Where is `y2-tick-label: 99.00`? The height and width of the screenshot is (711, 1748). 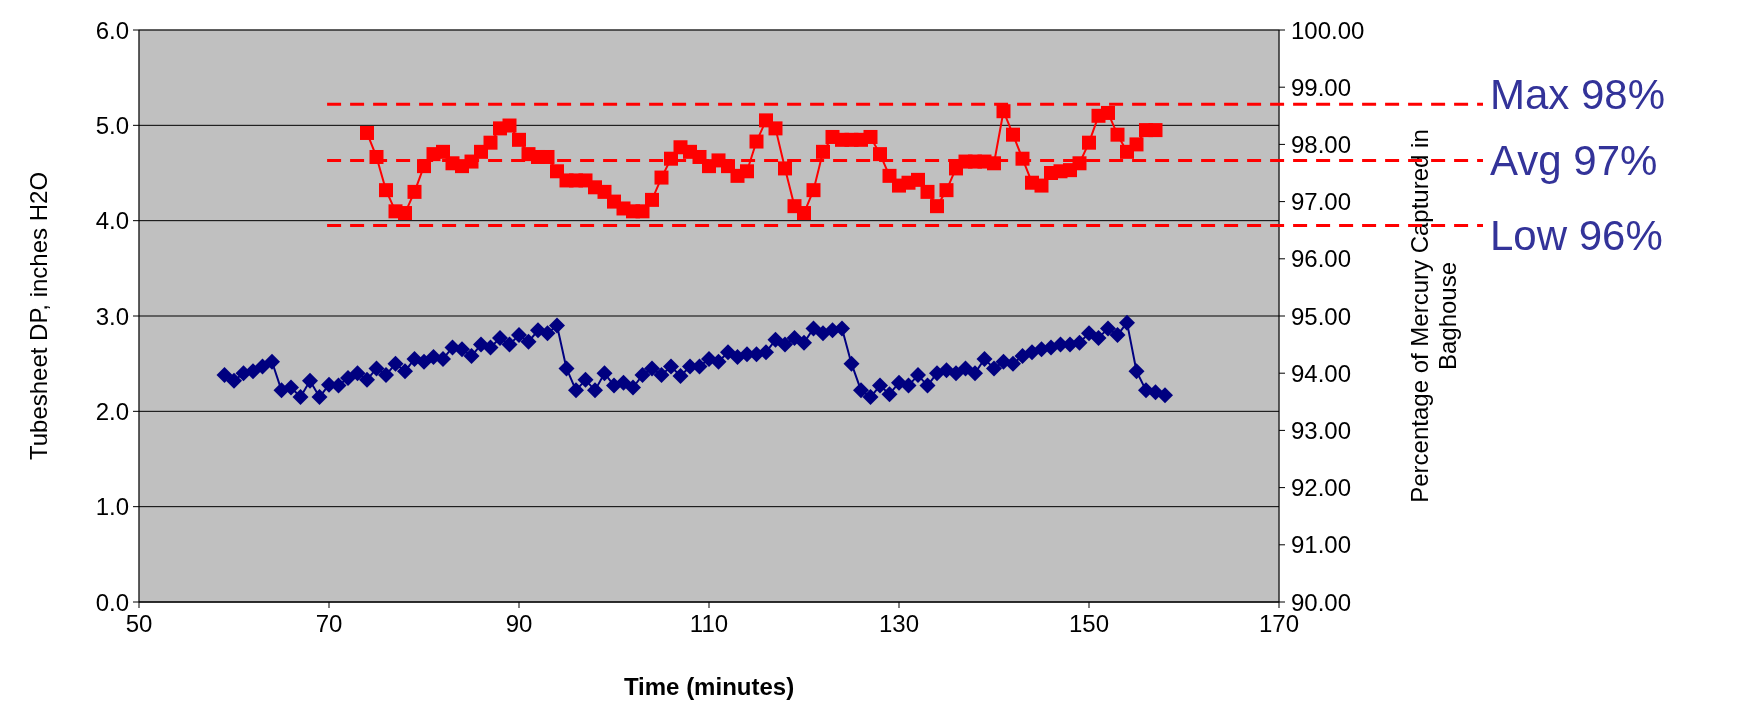
y2-tick-label: 99.00 is located at coordinates (1321, 87).